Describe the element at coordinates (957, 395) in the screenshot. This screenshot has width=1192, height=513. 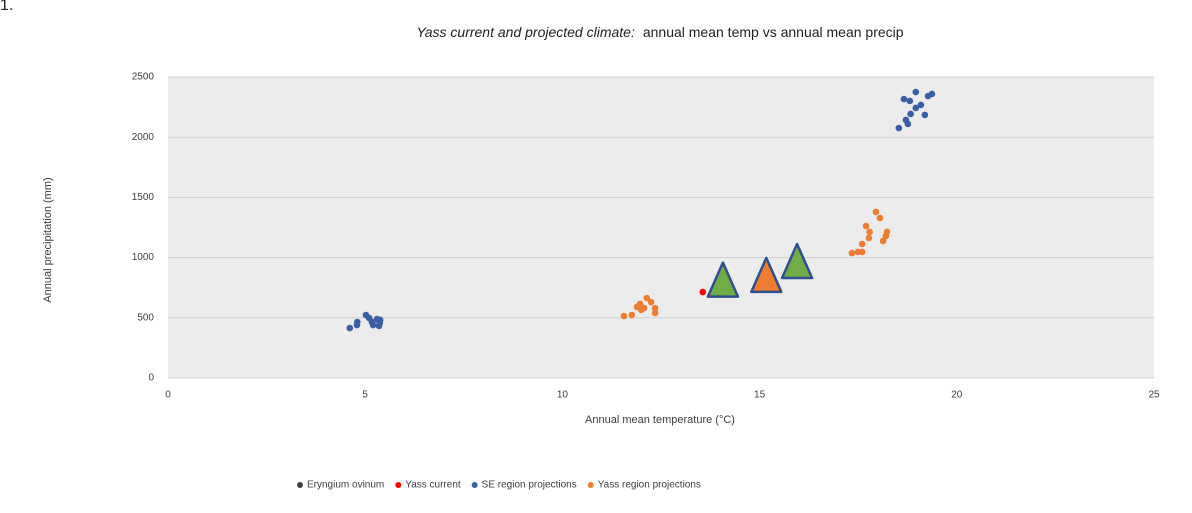
I see `x-tick-label: 20` at that location.